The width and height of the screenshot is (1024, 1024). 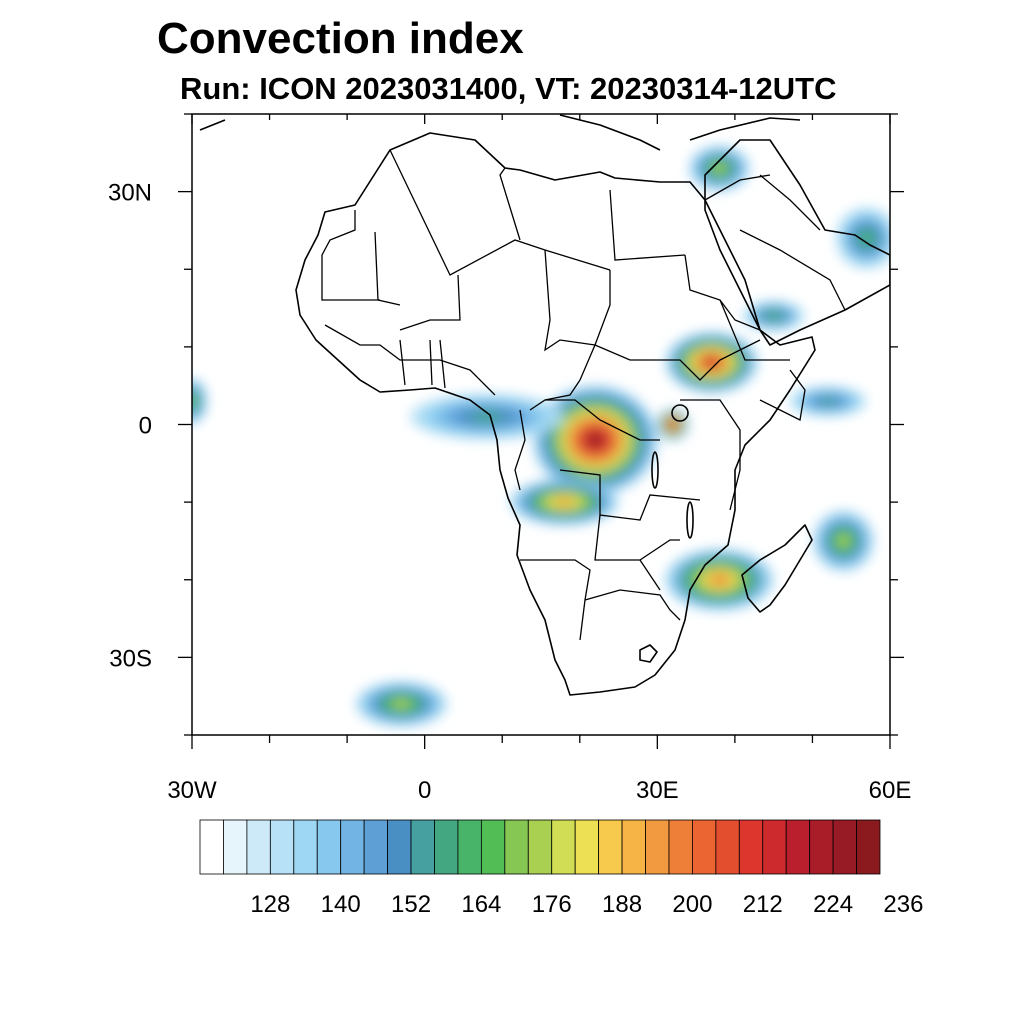 I want to click on region-mozambique-channel, so click(x=719, y=579).